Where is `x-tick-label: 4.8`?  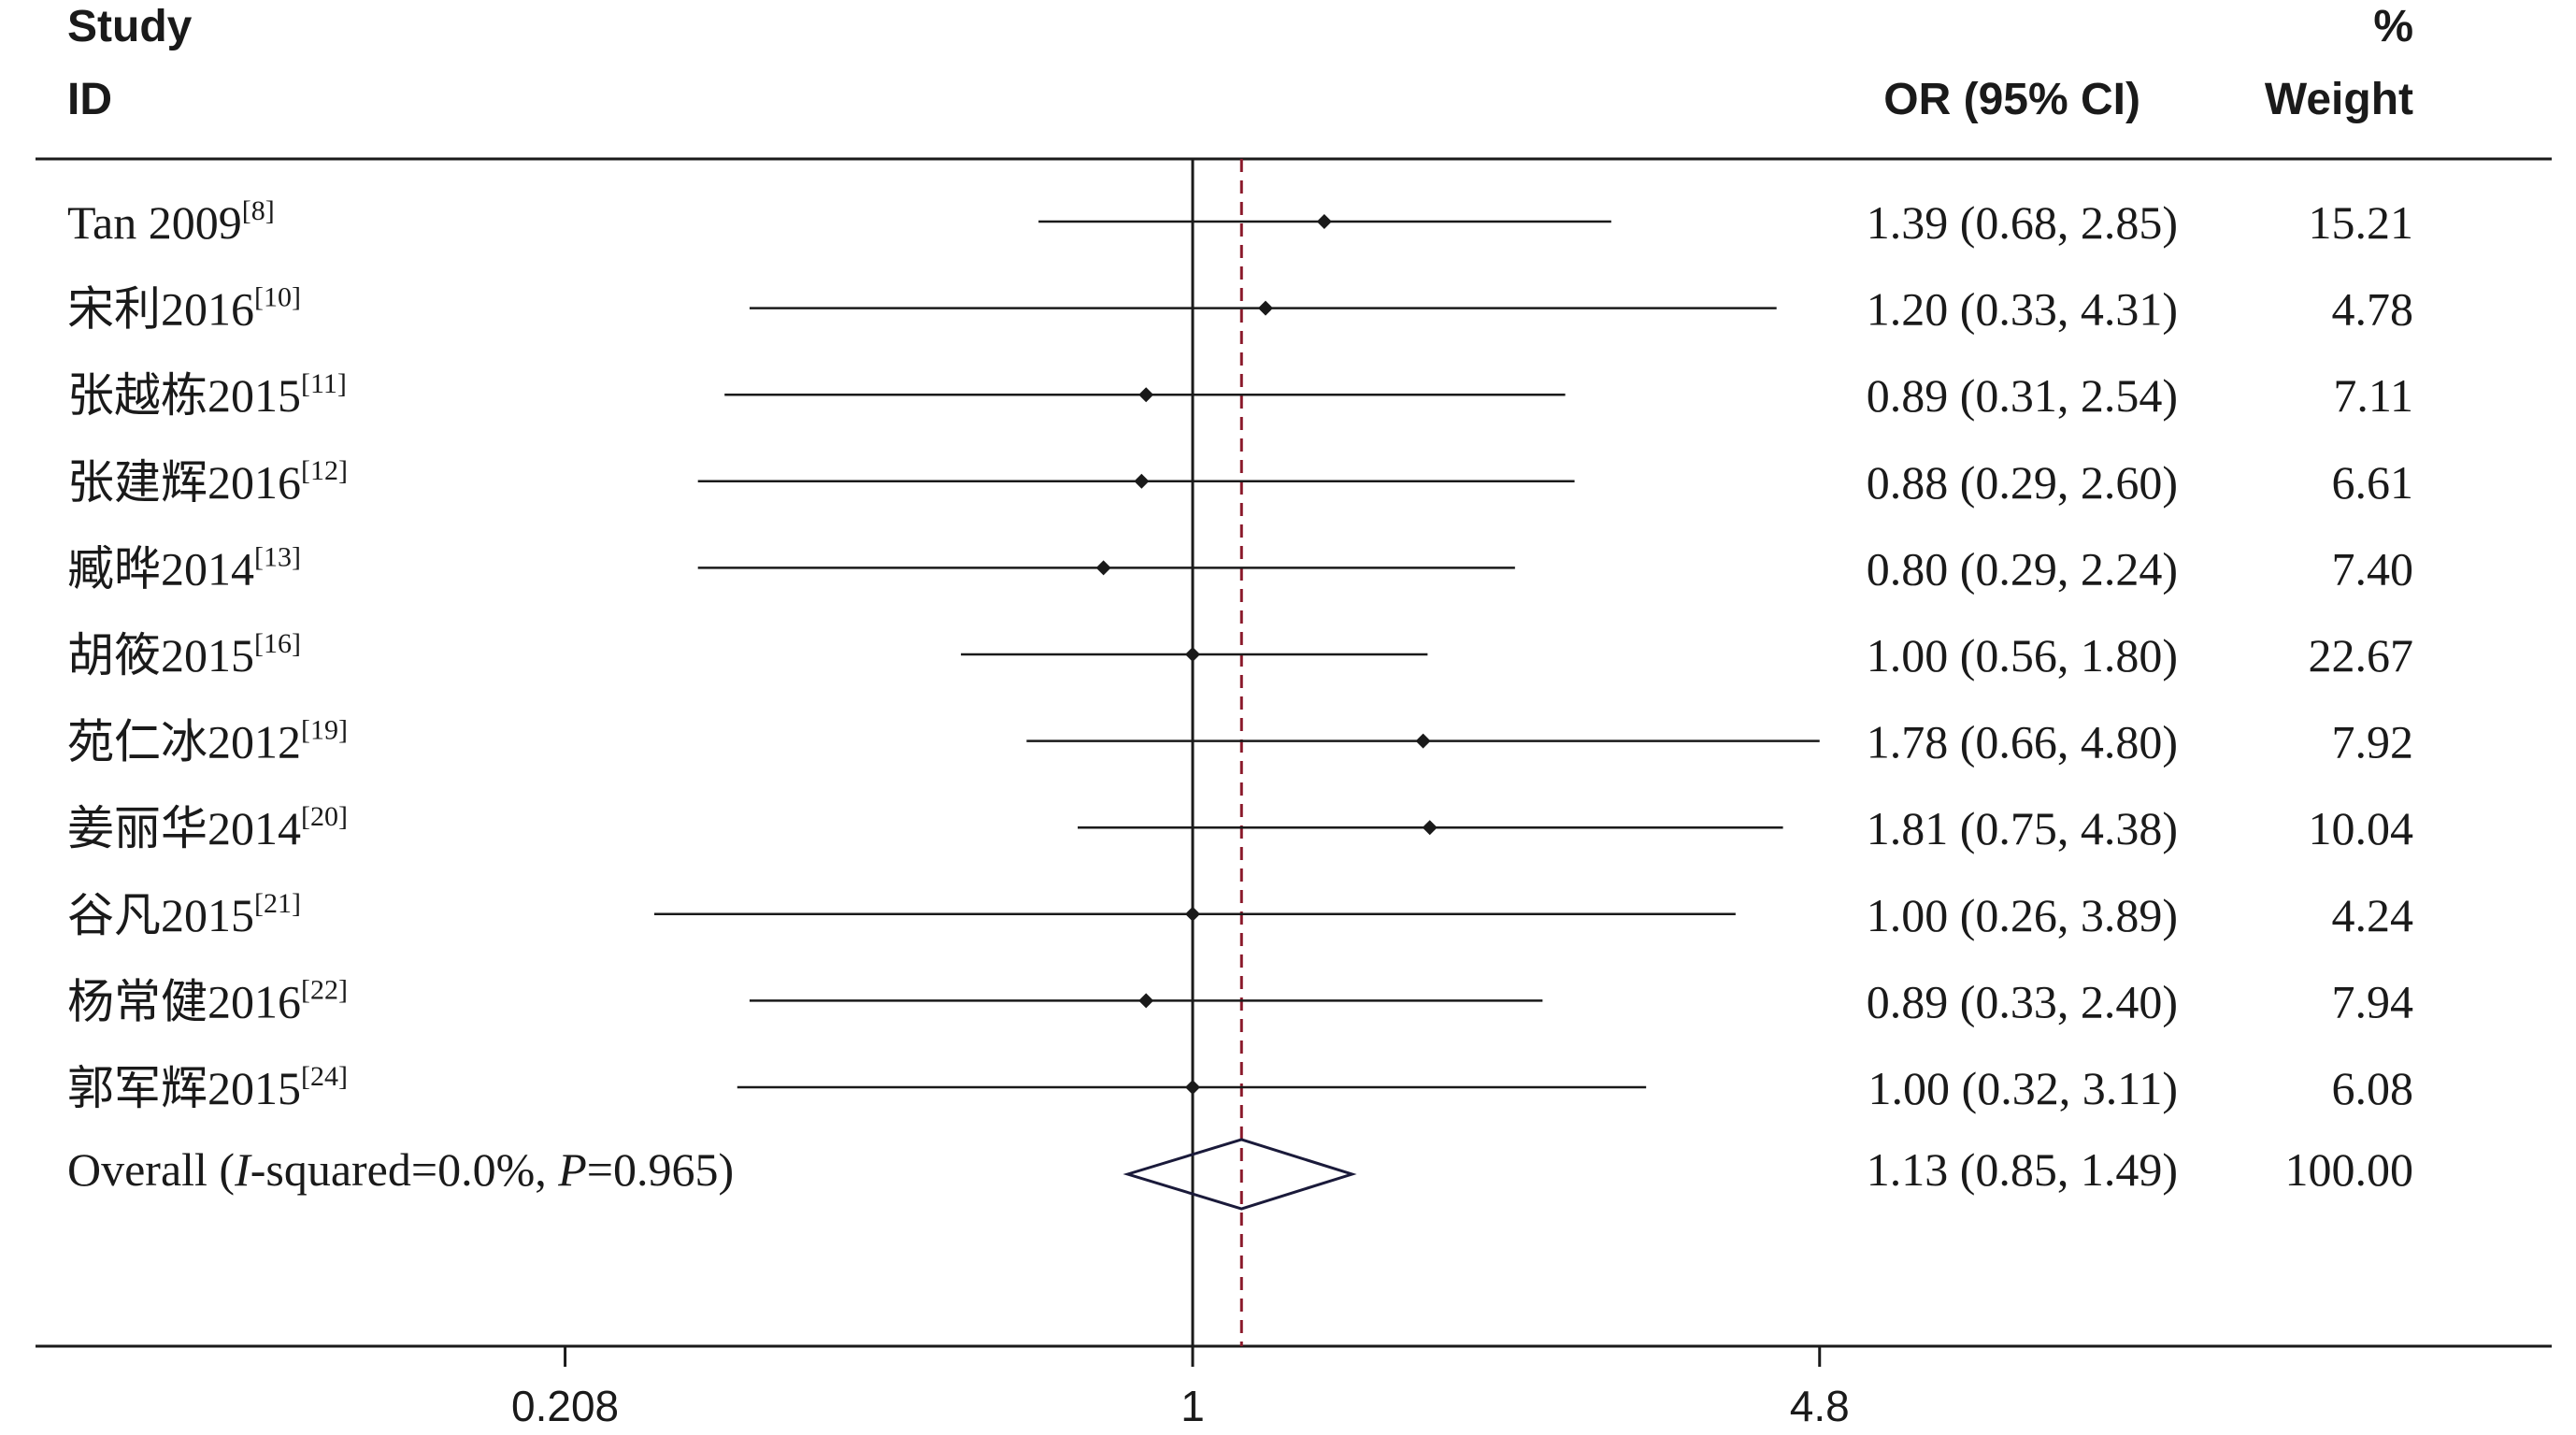 x-tick-label: 4.8 is located at coordinates (1820, 1406).